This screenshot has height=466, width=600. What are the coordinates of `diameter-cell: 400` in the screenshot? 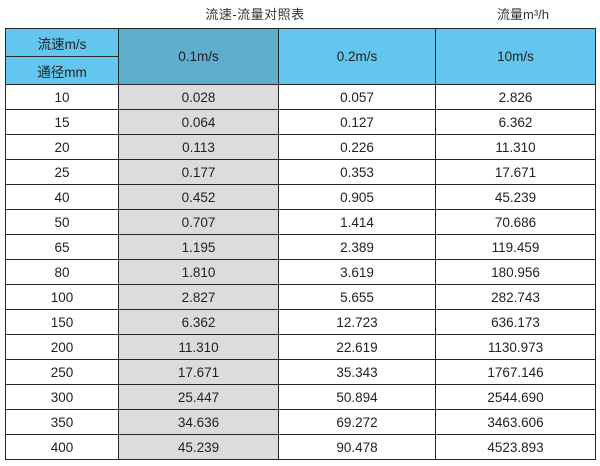 It's located at (62, 447).